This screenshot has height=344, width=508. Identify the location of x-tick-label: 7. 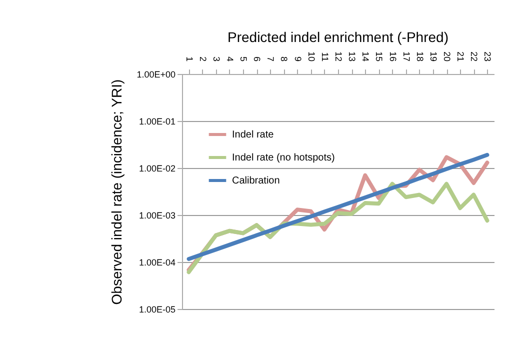
(271, 59).